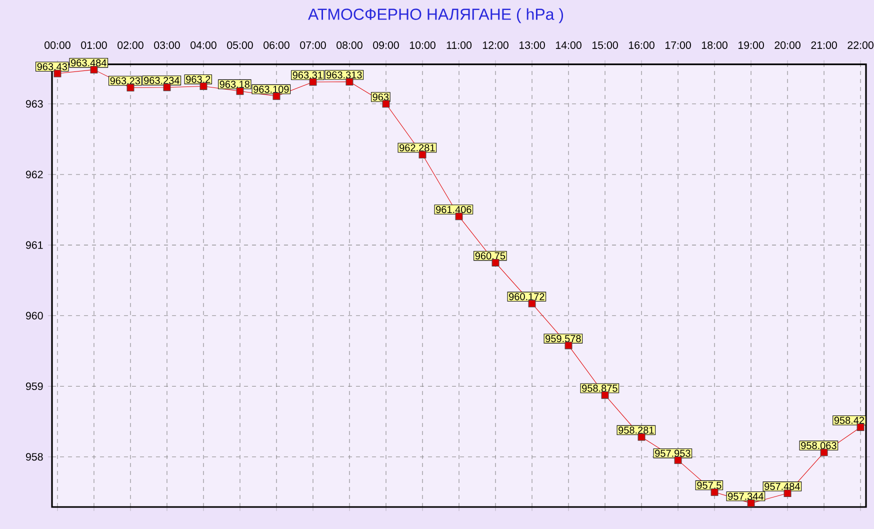 Image resolution: width=874 pixels, height=529 pixels. What do you see at coordinates (417, 148) in the screenshot?
I see `data-label: 962.281` at bounding box center [417, 148].